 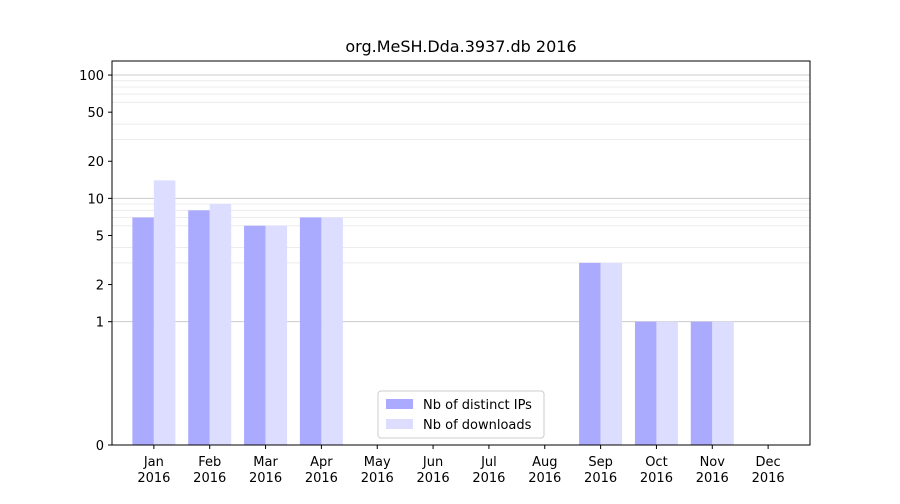 I want to click on y-tick-label: 20, so click(x=95, y=162).